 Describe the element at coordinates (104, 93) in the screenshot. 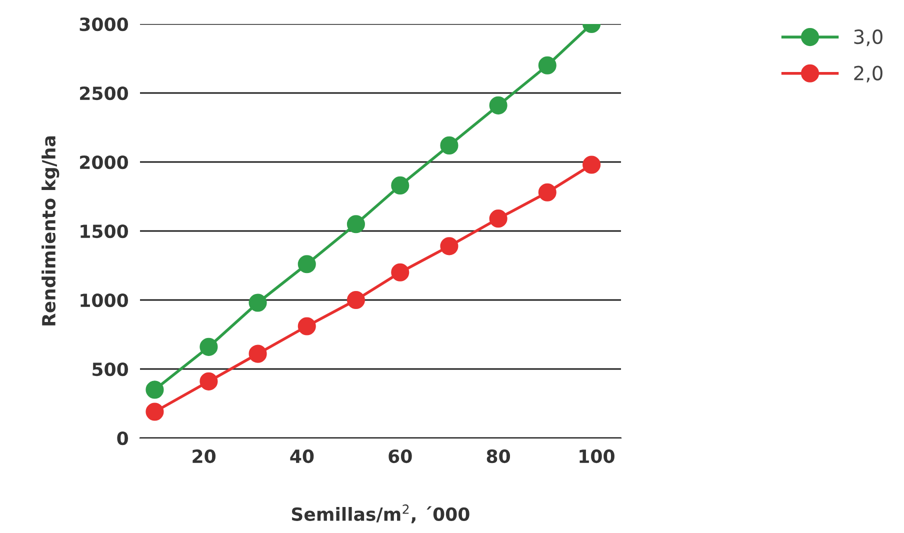

I see `y-tick-label: 2500` at that location.